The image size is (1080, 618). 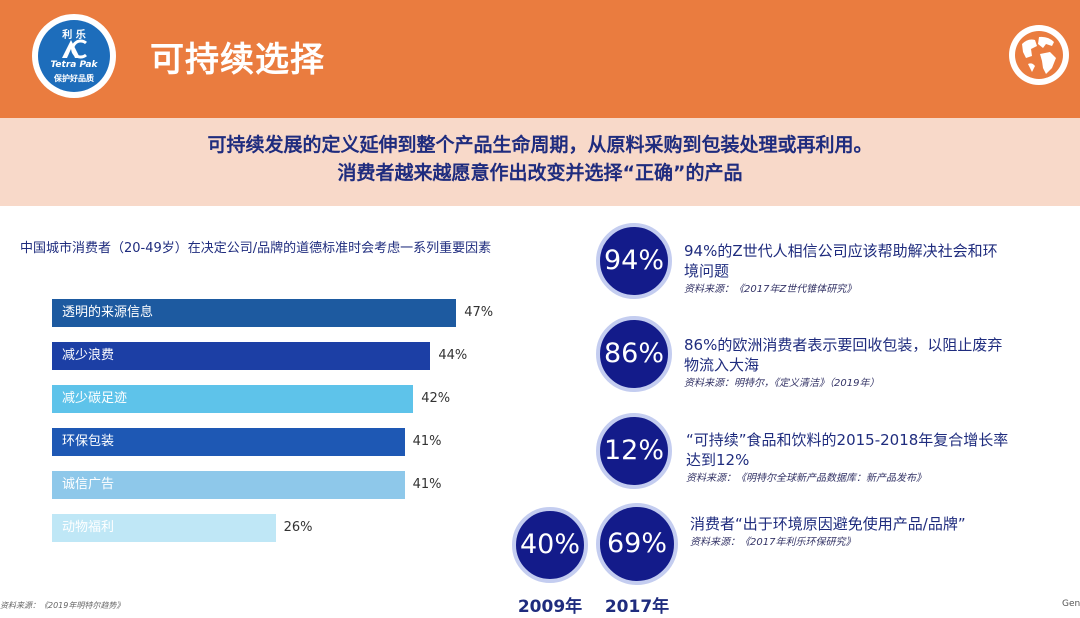 I want to click on bar-value-label: 26%, so click(x=298, y=527).